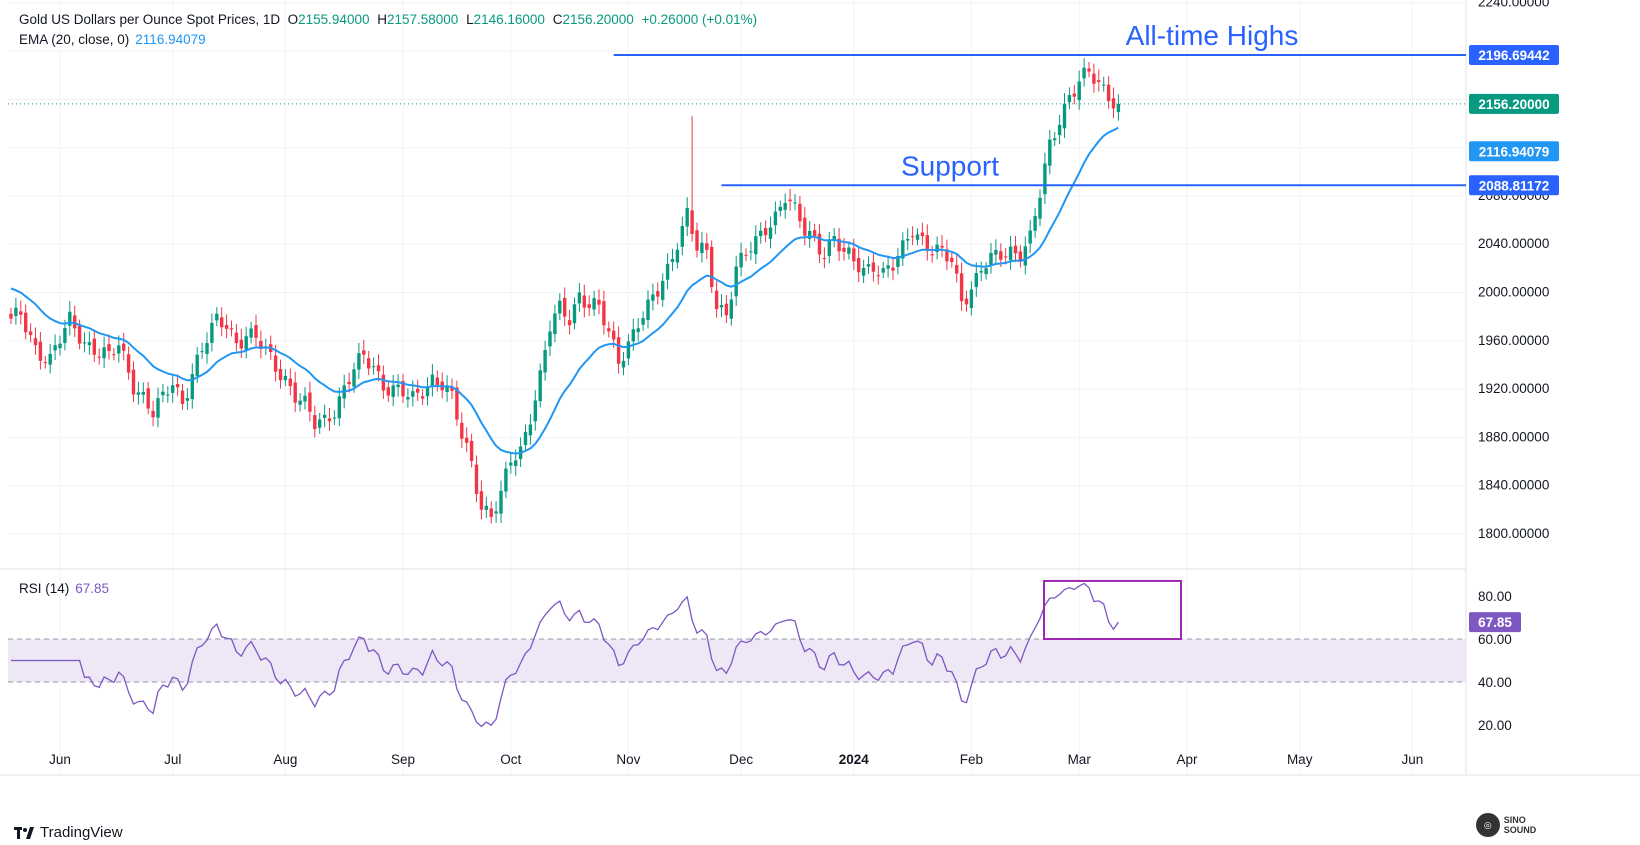  What do you see at coordinates (112, 39) in the screenshot?
I see `ema-legend: EMA (20, close, 0) 2116.94079` at bounding box center [112, 39].